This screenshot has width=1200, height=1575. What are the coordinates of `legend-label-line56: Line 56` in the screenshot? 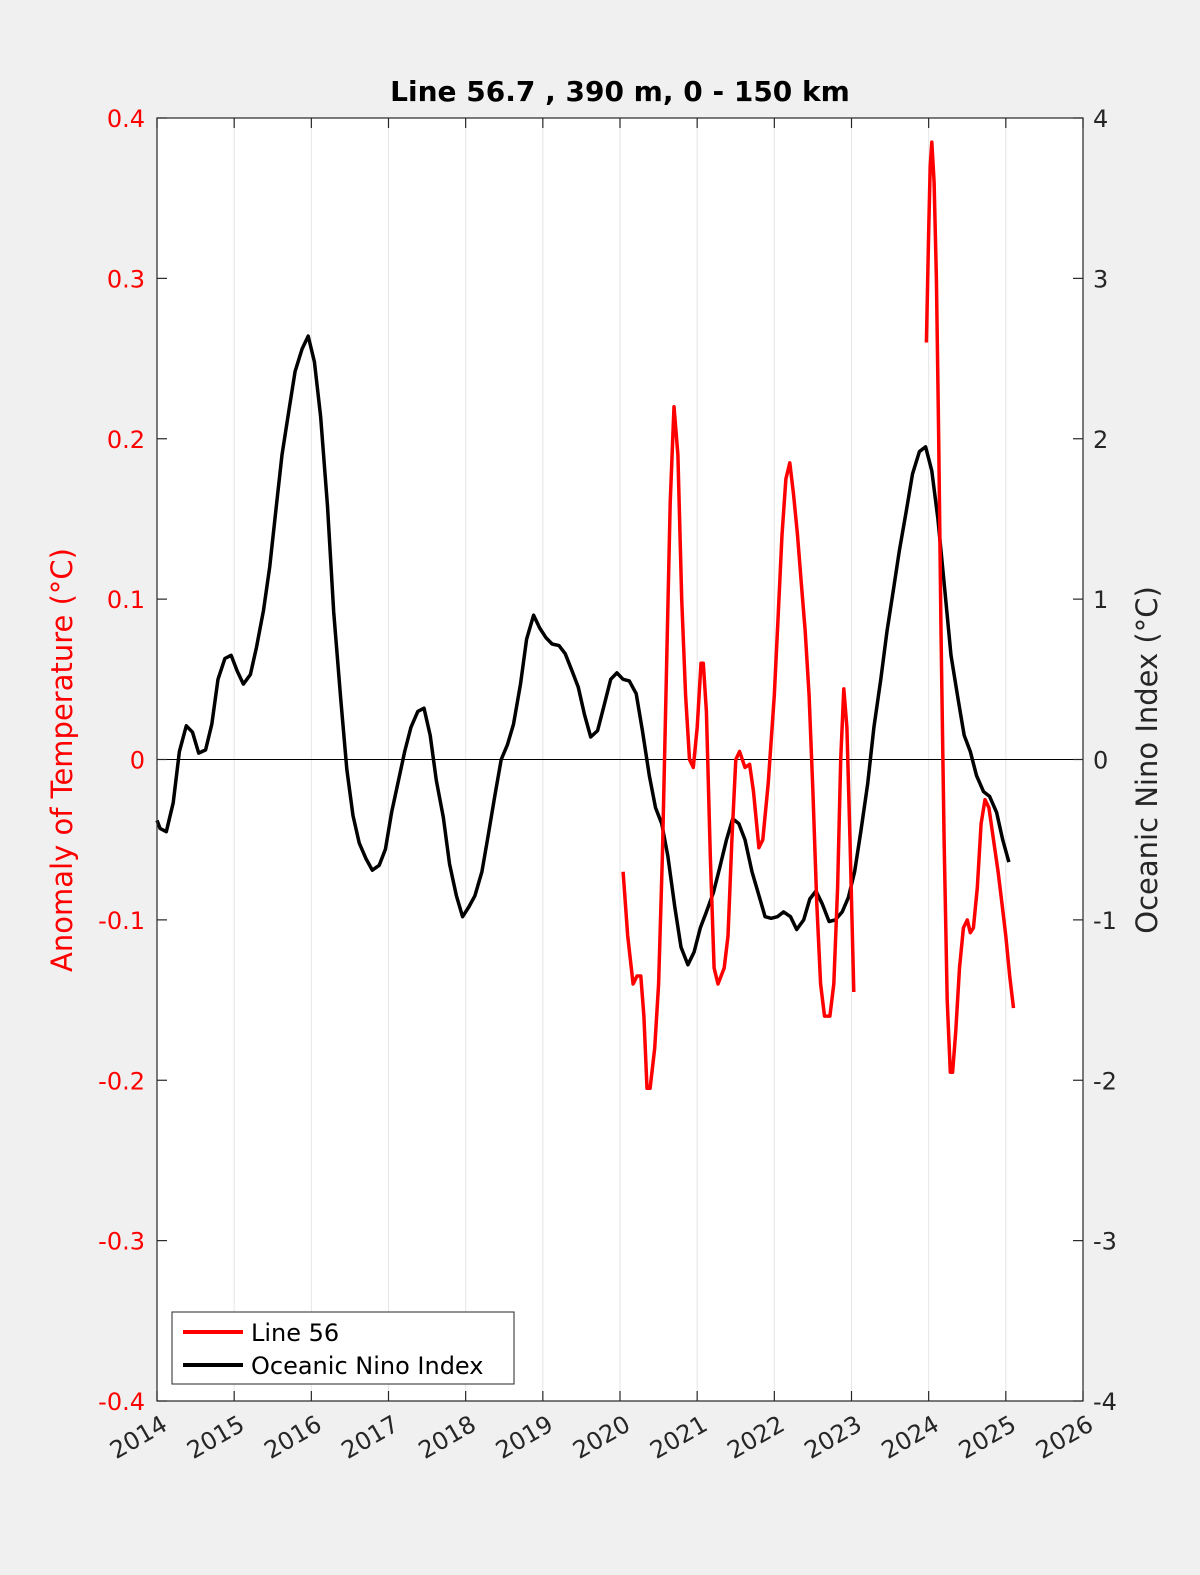 It's located at (295, 1333).